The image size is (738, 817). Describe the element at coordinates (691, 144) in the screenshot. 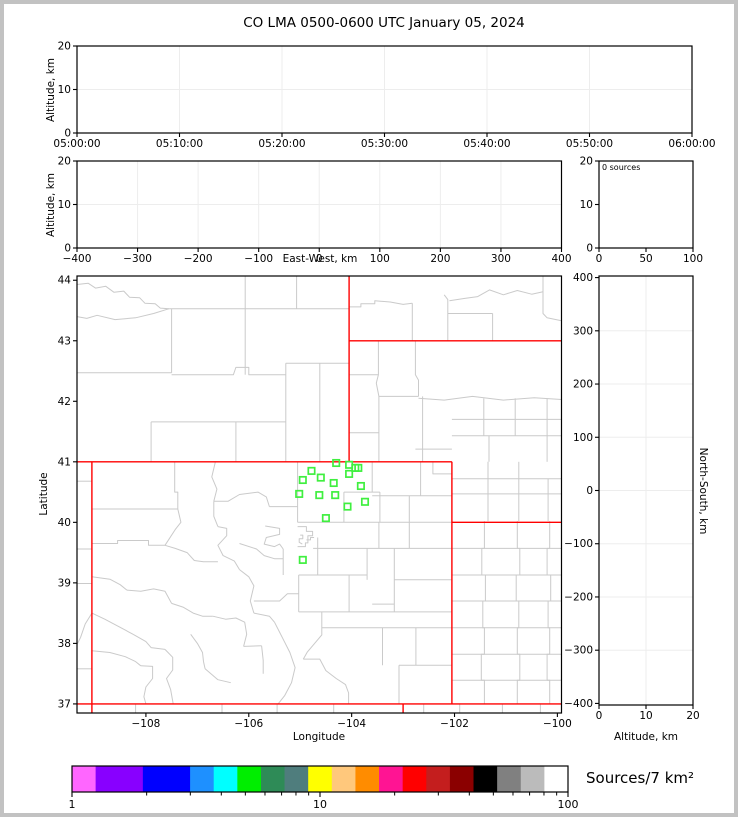

I see `time-tick-label: 06:00:00` at that location.